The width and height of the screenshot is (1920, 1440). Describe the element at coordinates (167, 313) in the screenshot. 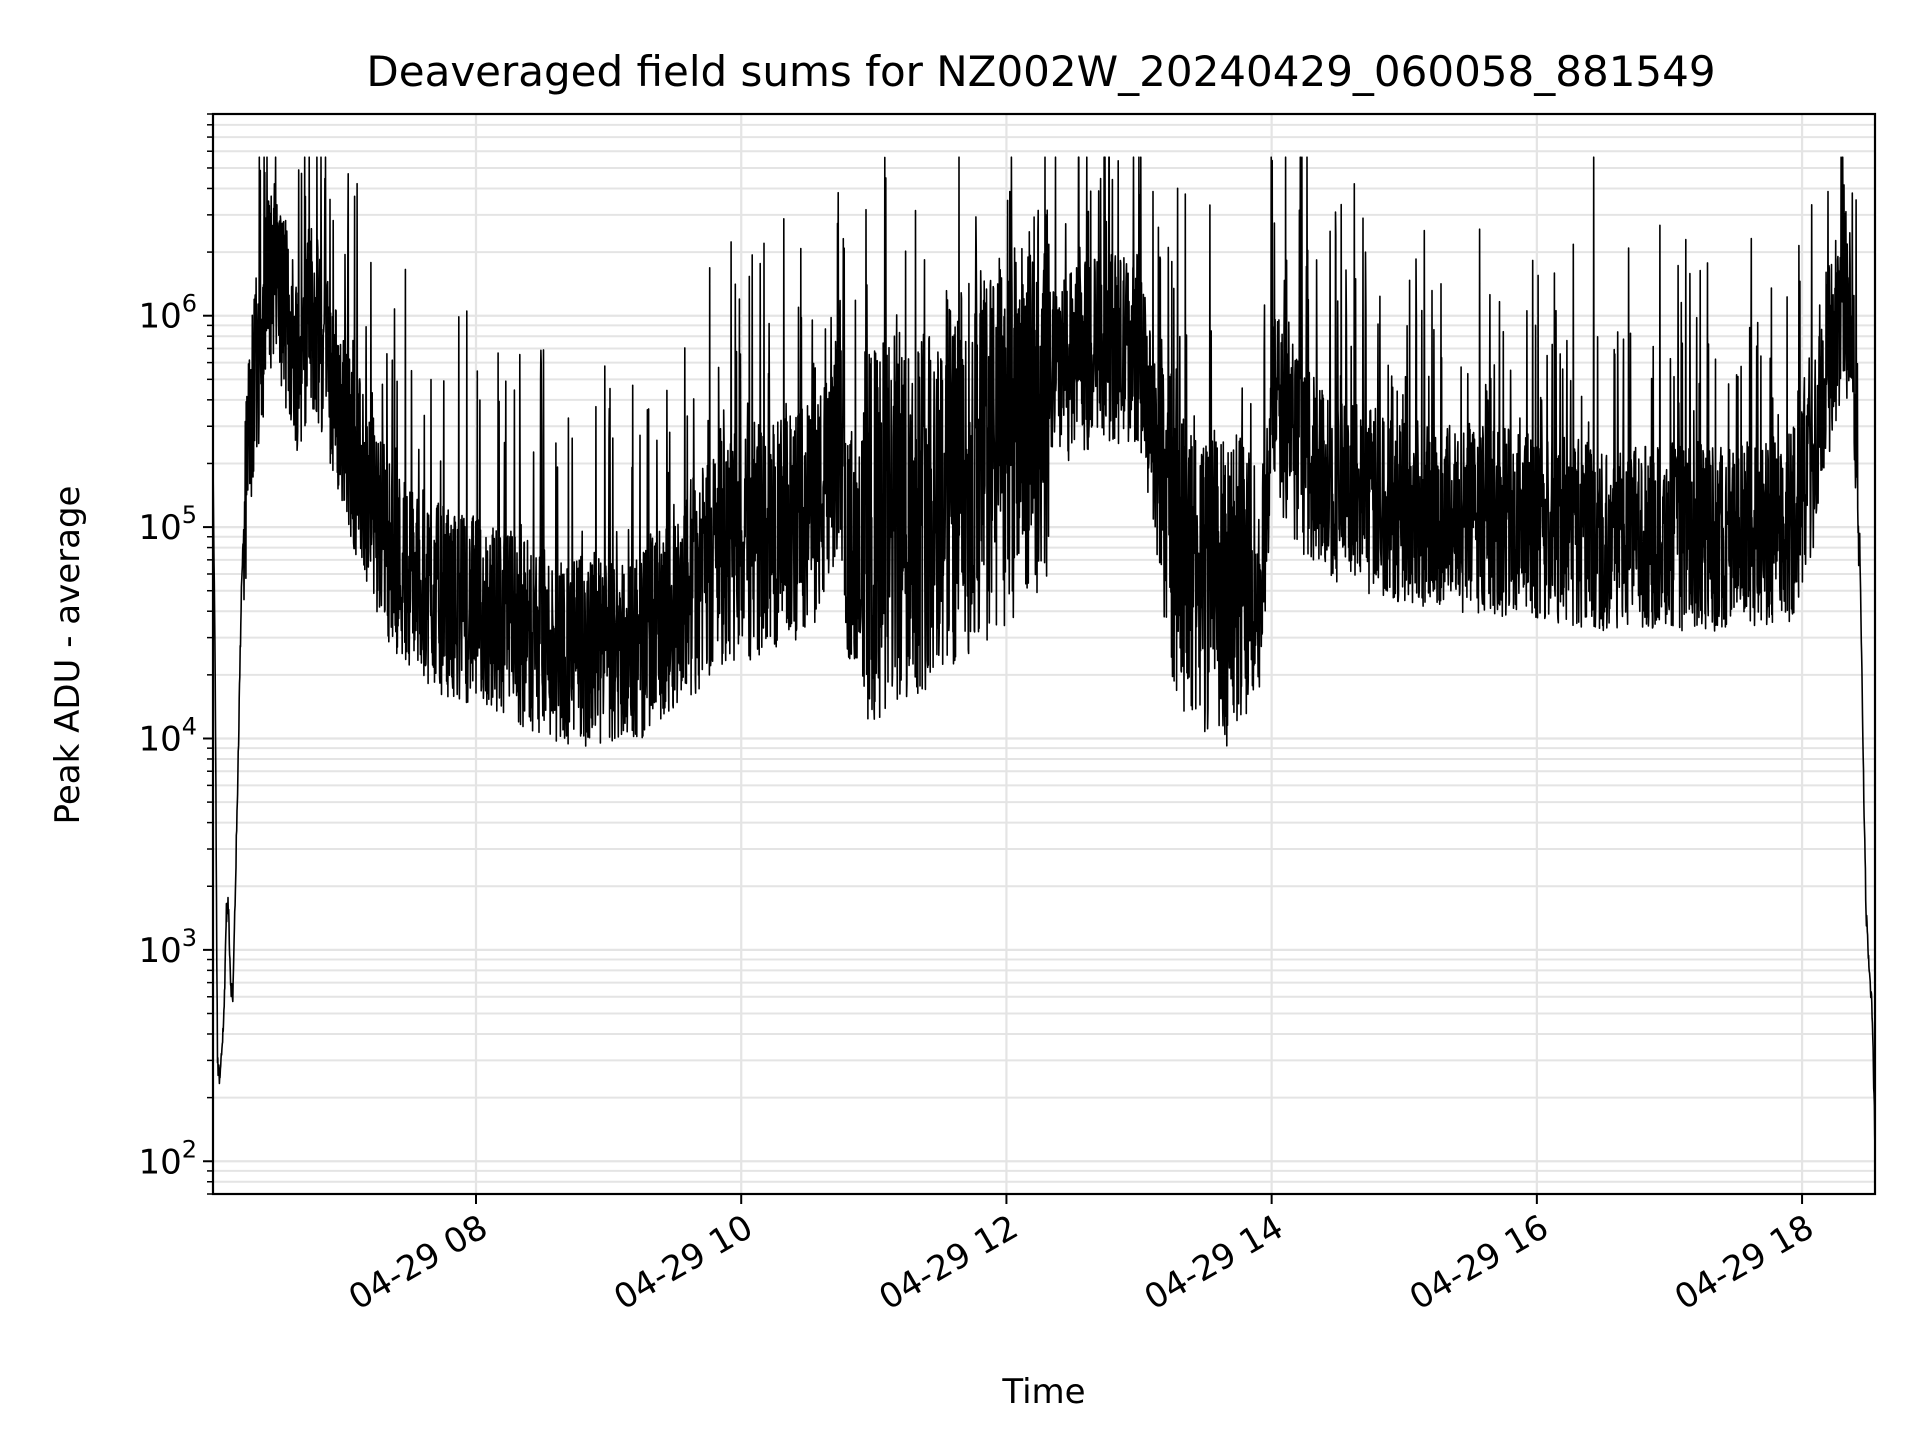

I see `y-tick-label: 10⁶` at that location.